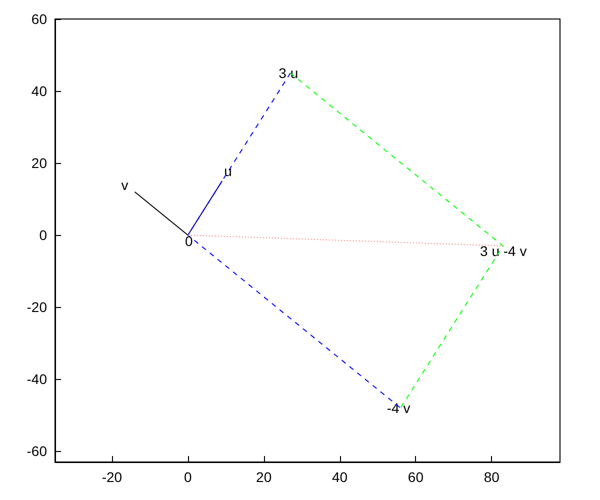 The height and width of the screenshot is (500, 600). I want to click on annotation: 3 u -4 v, so click(503, 250).